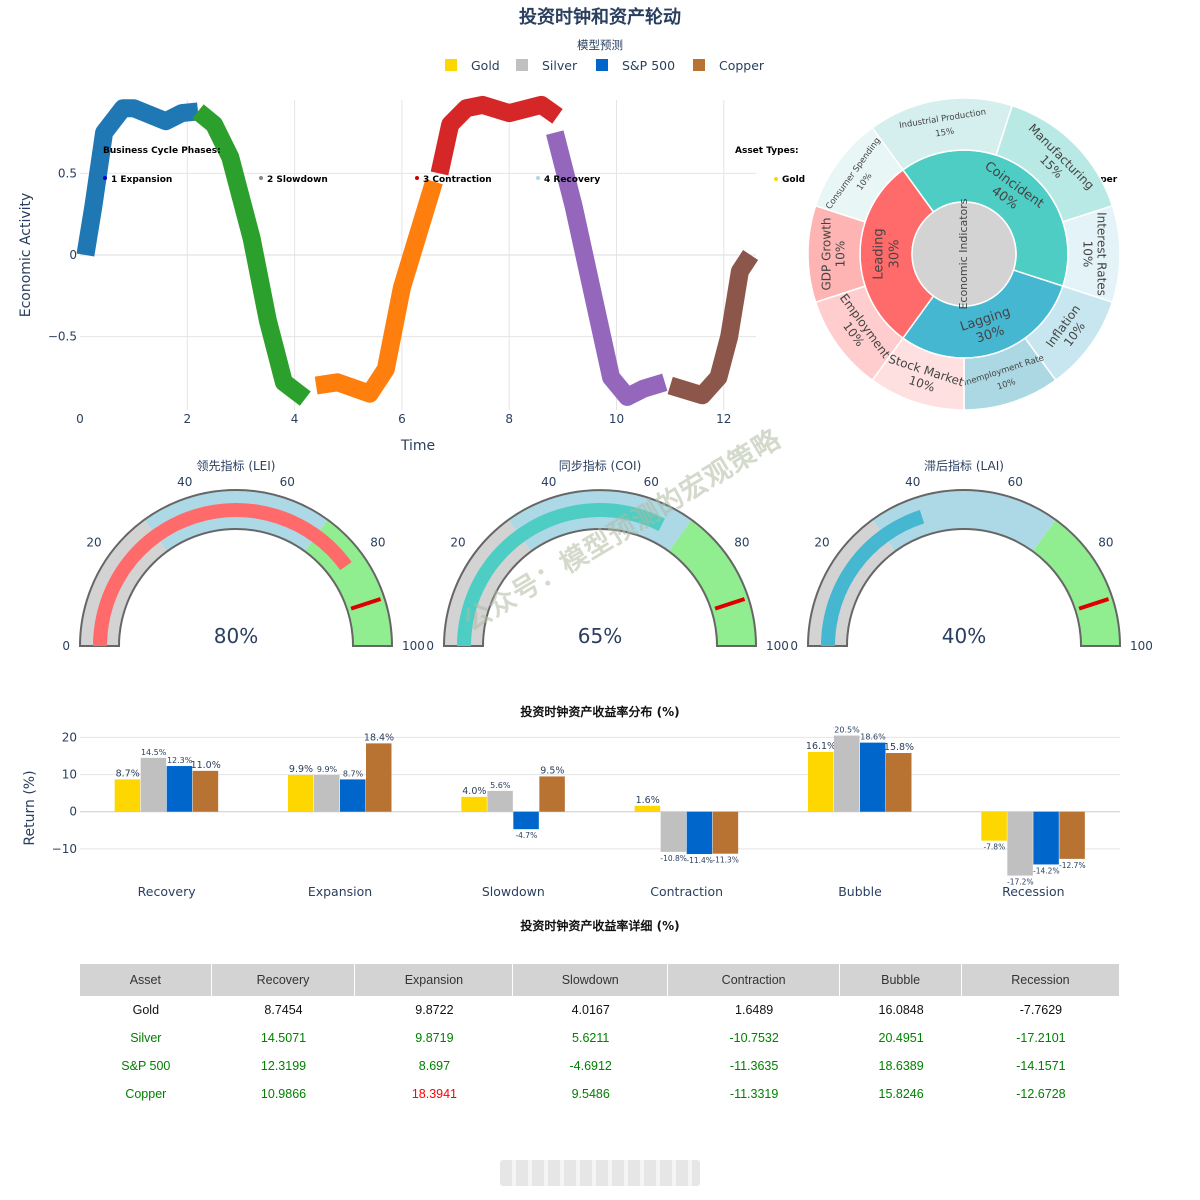  Describe the element at coordinates (146, 1066) in the screenshot. I see `table-cell: S&P 500` at that location.